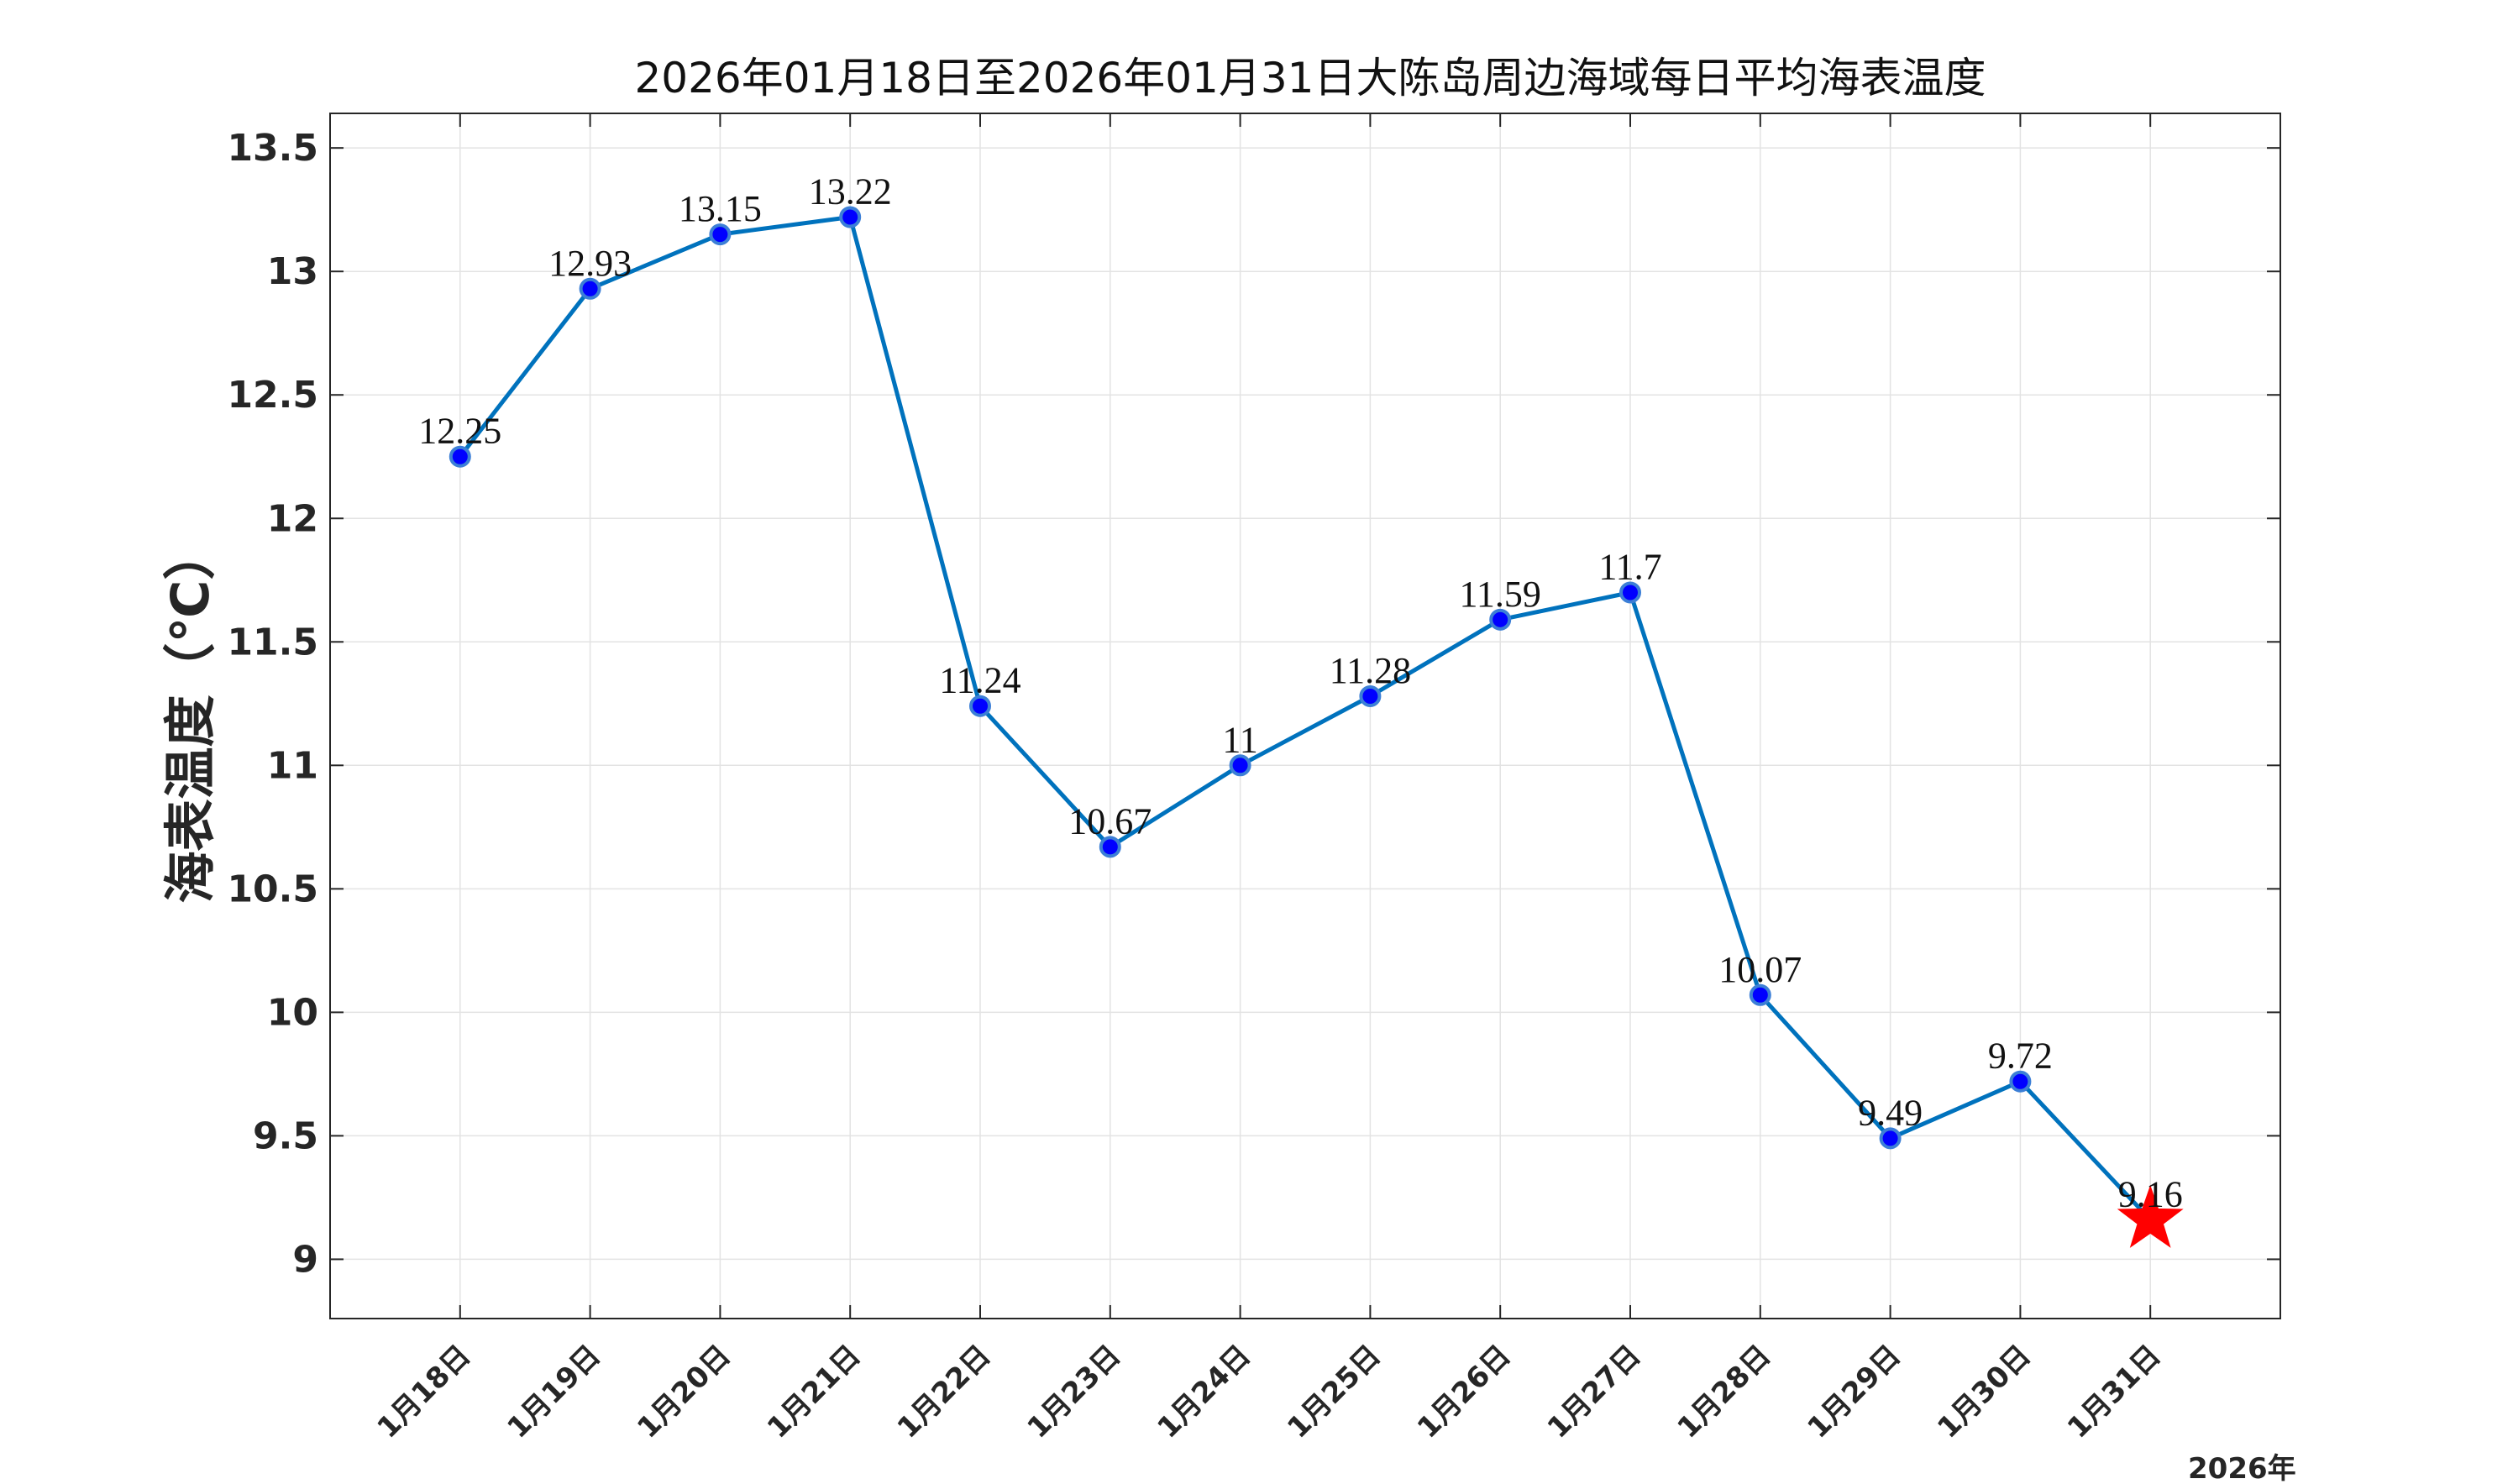 The width and height of the screenshot is (2513, 1484). Describe the element at coordinates (1239, 740) in the screenshot. I see `data-label: 11` at that location.